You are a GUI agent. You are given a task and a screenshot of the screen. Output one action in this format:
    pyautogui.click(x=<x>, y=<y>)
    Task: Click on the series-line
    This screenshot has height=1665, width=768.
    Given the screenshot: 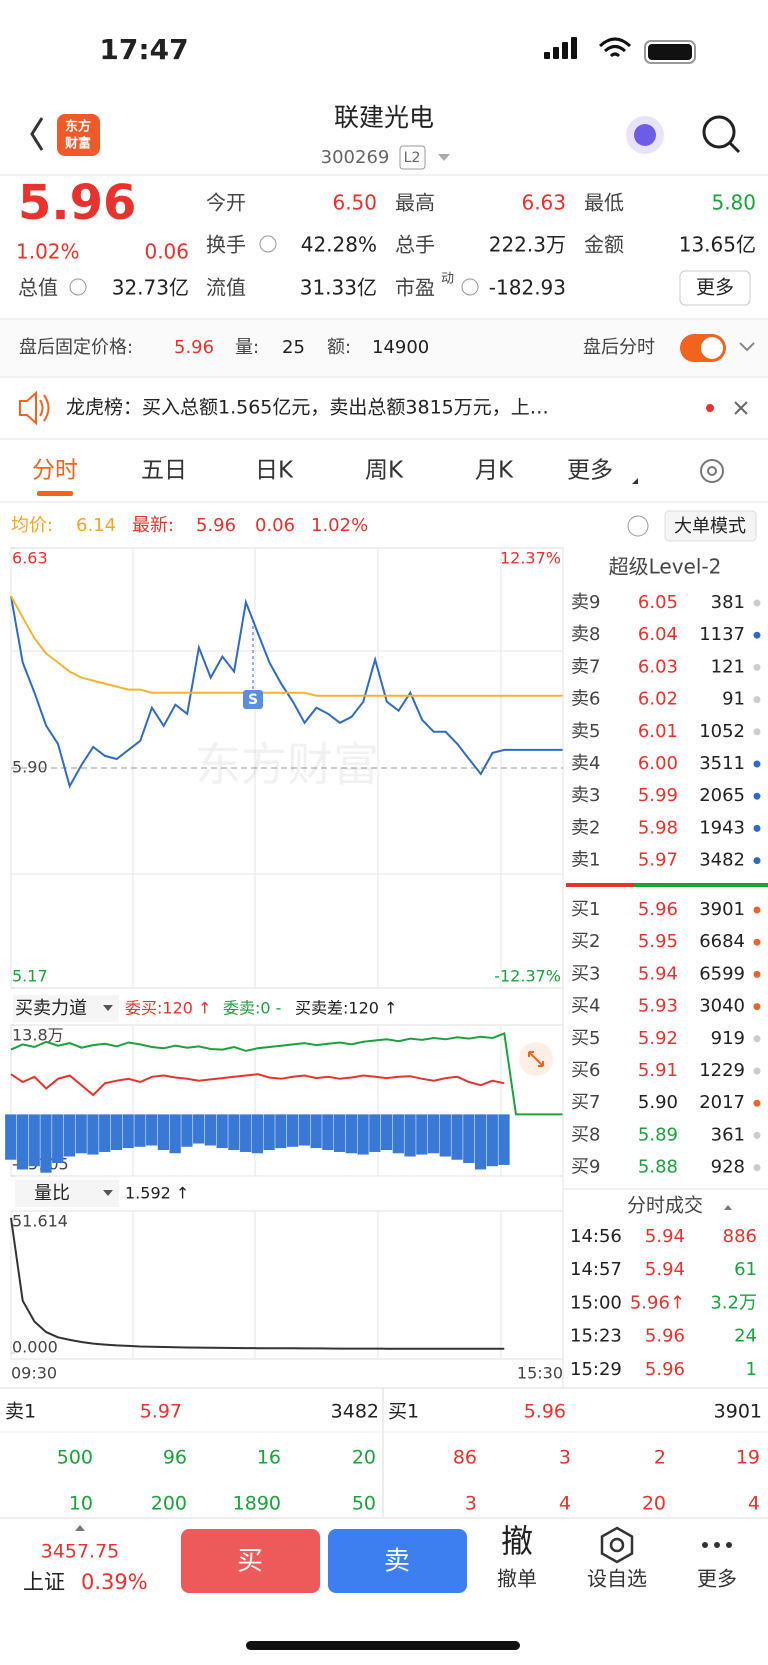 What is the action you would take?
    pyautogui.click(x=286, y=646)
    